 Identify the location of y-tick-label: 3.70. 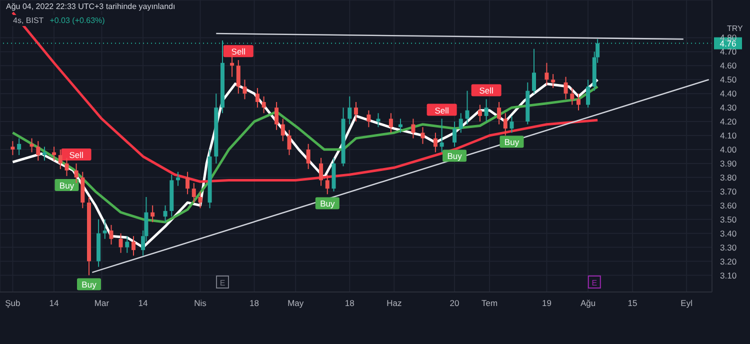
(728, 191).